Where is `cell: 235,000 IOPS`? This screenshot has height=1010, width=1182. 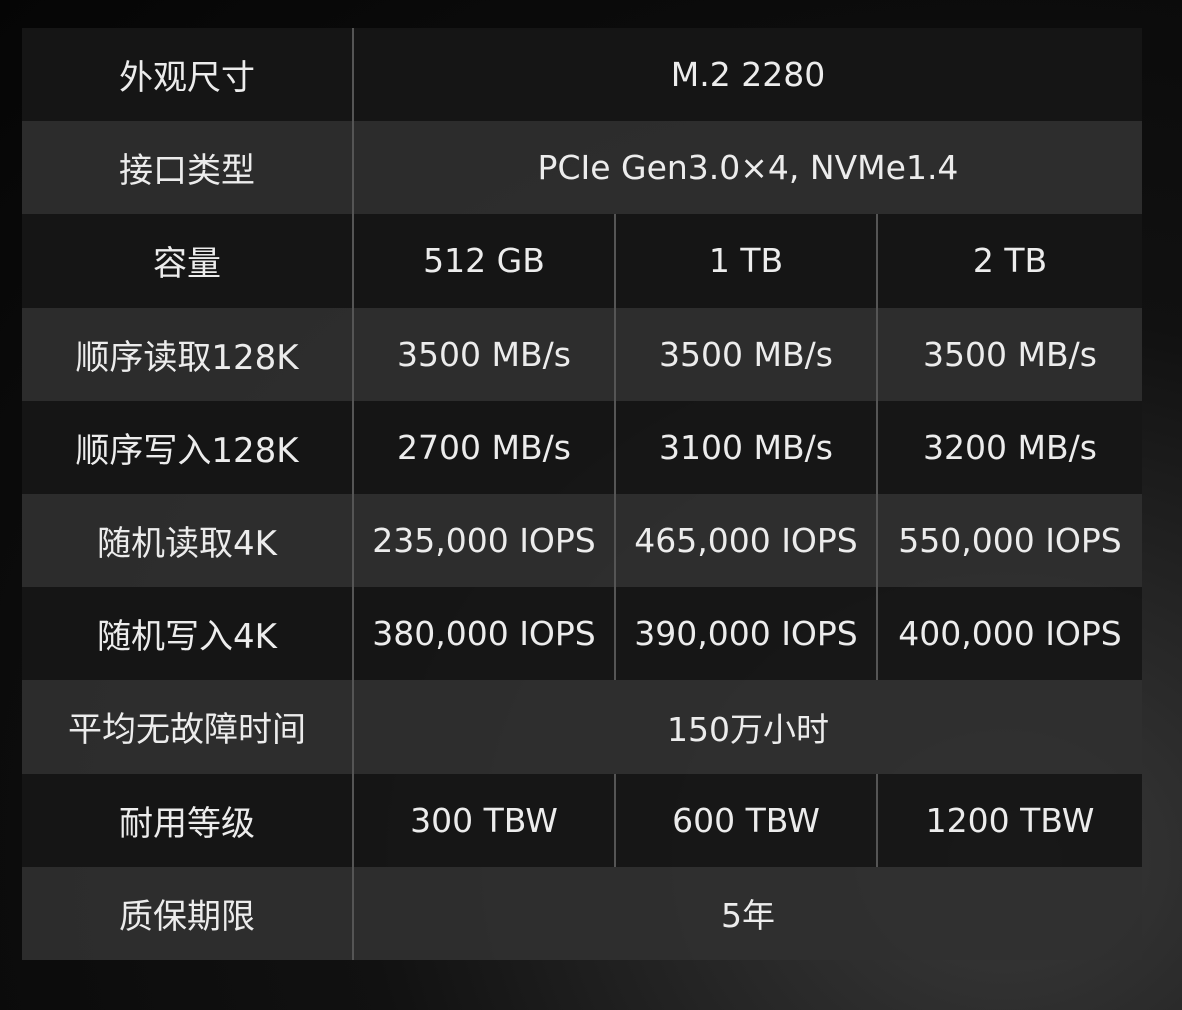 cell: 235,000 IOPS is located at coordinates (483, 540).